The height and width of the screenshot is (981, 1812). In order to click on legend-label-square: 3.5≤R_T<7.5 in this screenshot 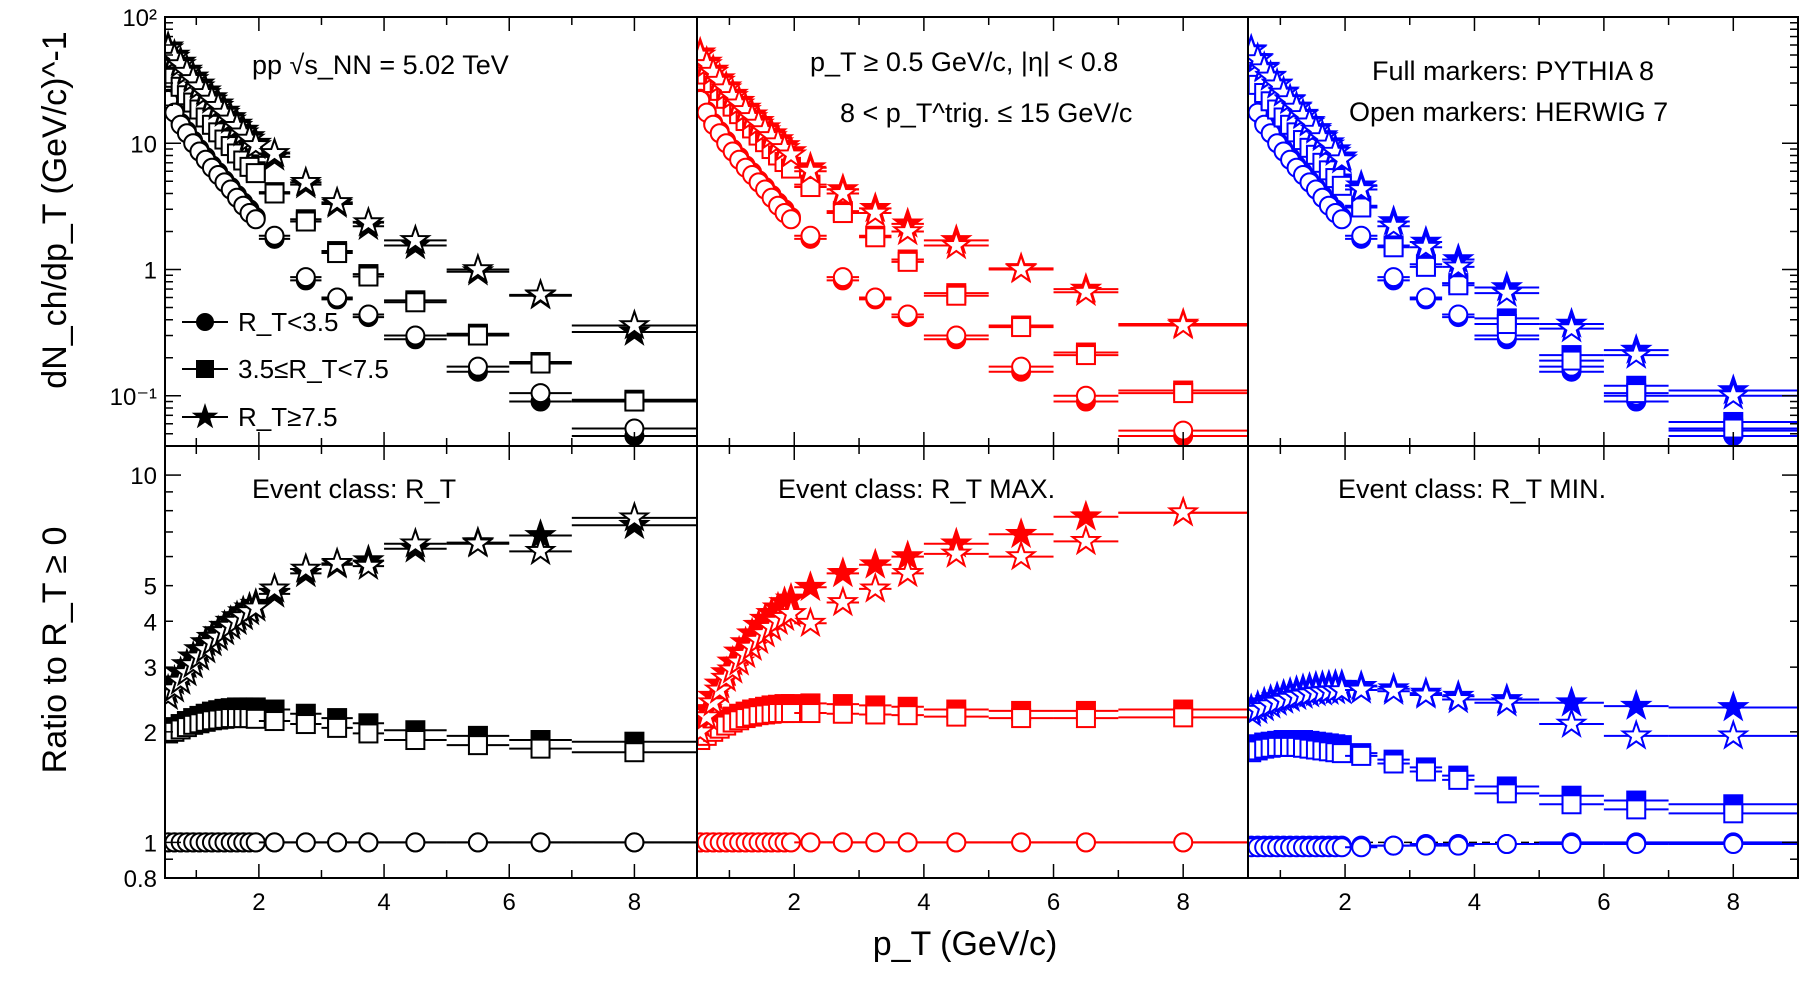, I will do `click(313, 369)`.